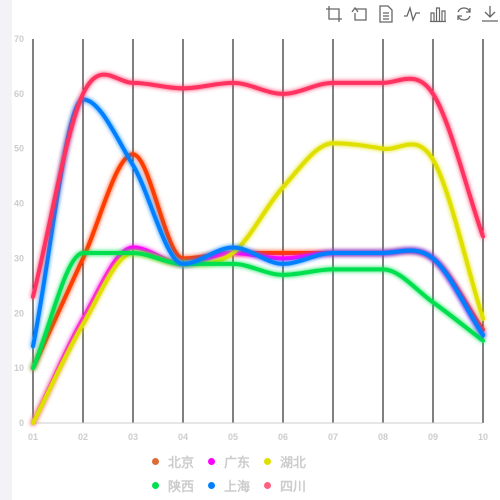  I want to click on x-tick-label: 05, so click(233, 437).